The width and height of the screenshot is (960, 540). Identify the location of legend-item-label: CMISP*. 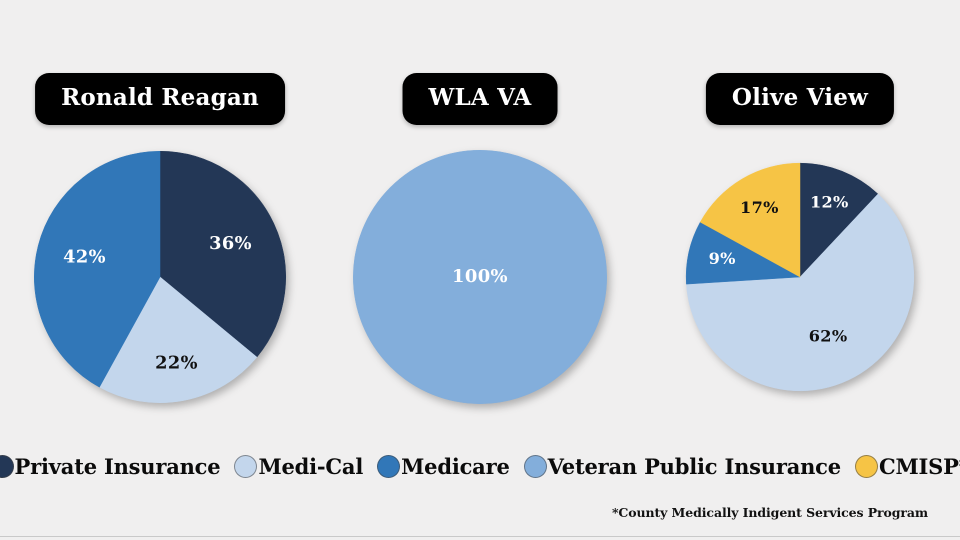
(919, 466).